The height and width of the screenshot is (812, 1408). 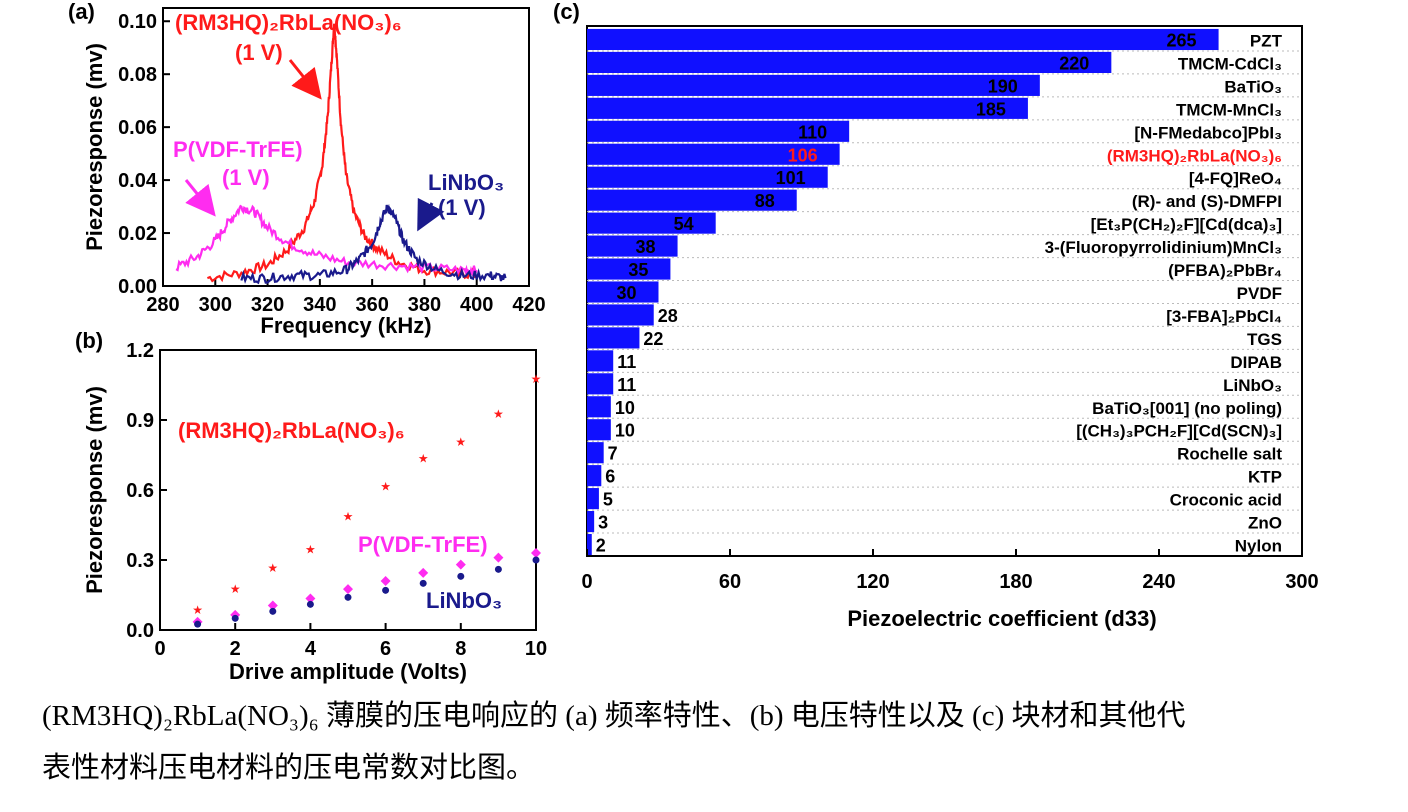 What do you see at coordinates (424, 305) in the screenshot?
I see `panel-a-x-tick-label: 380` at bounding box center [424, 305].